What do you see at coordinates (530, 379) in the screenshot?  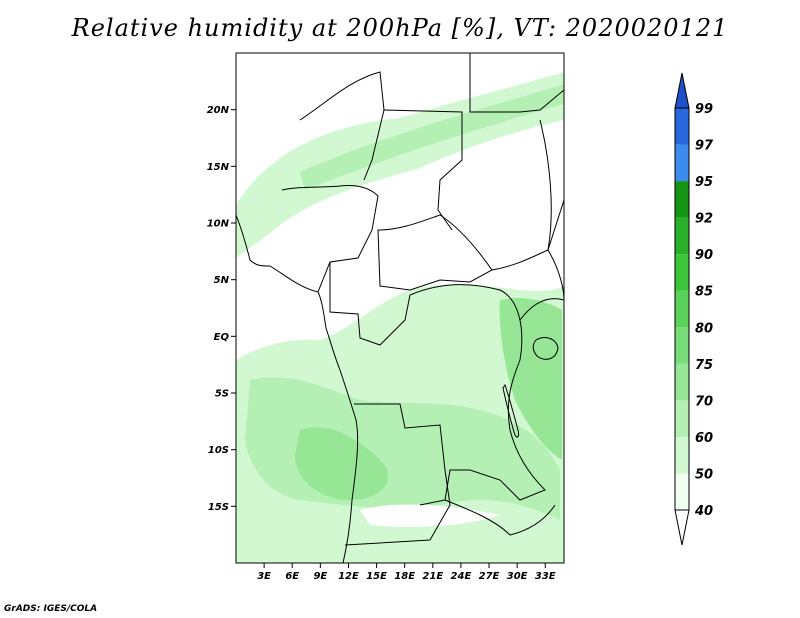 I see `humidity-region-east` at bounding box center [530, 379].